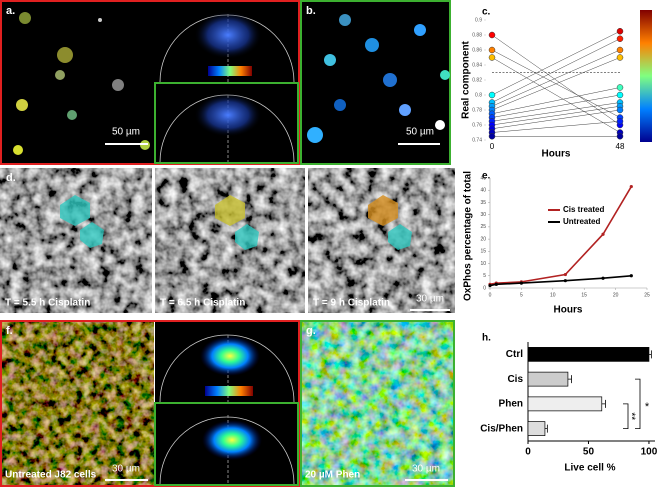 This screenshot has height=487, width=668. What do you see at coordinates (311, 331) in the screenshot?
I see `panel-label: g.` at bounding box center [311, 331].